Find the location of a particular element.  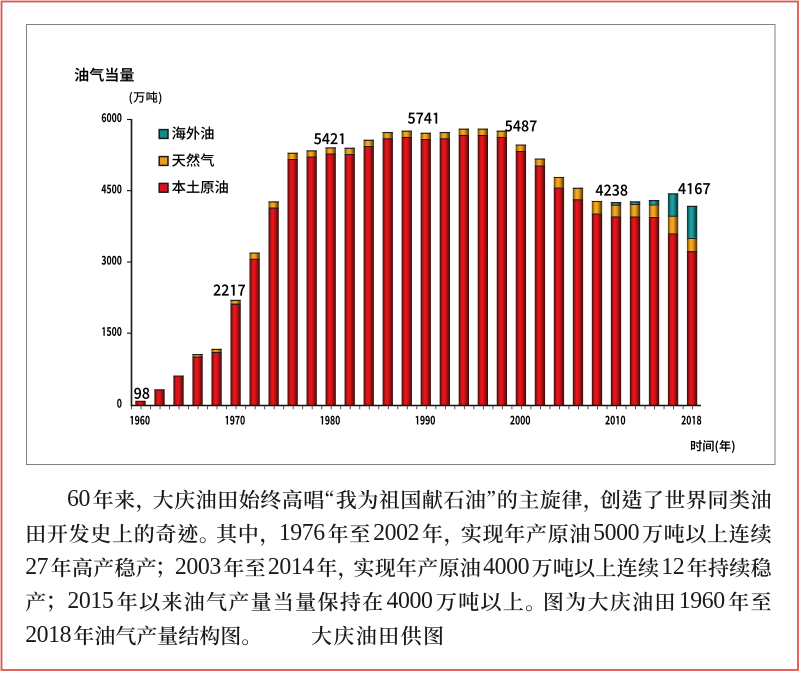

svg-text: 2002 is located at coordinates (396, 533).